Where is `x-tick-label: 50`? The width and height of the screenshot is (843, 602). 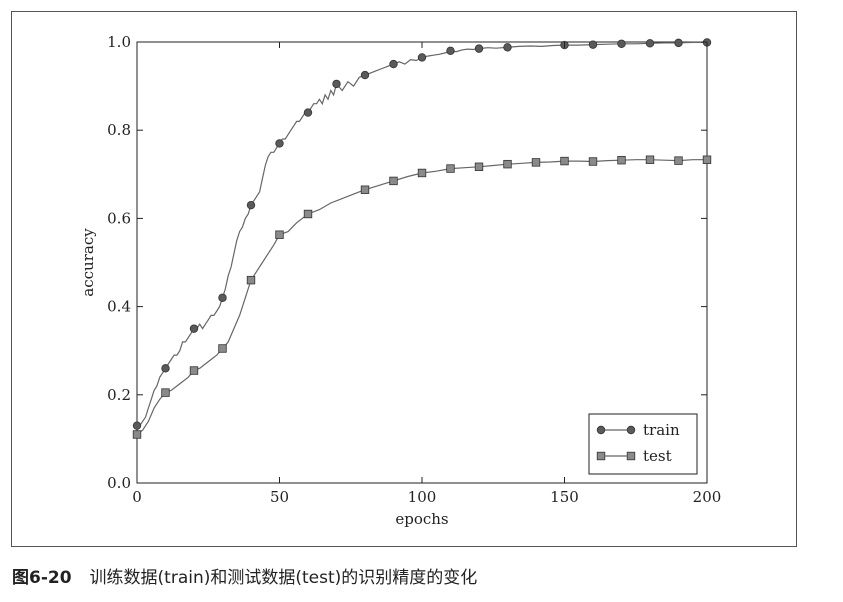 x-tick-label: 50 is located at coordinates (279, 497).